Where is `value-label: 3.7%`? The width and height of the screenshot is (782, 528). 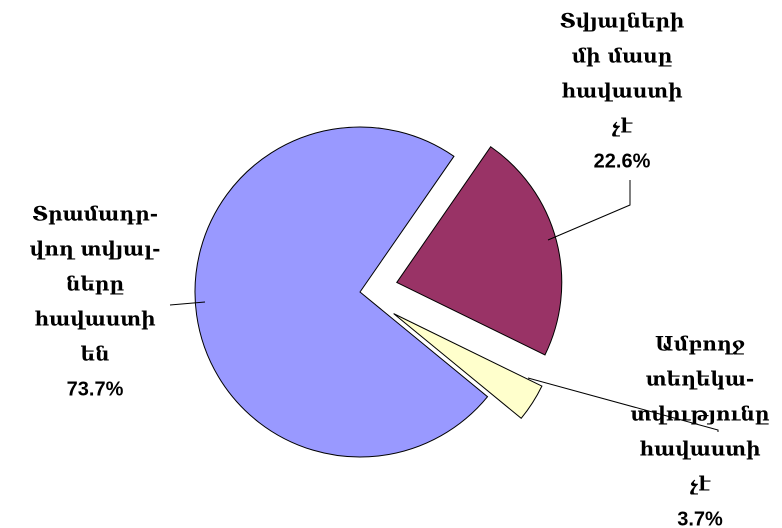
value-label: 3.7% is located at coordinates (700, 518).